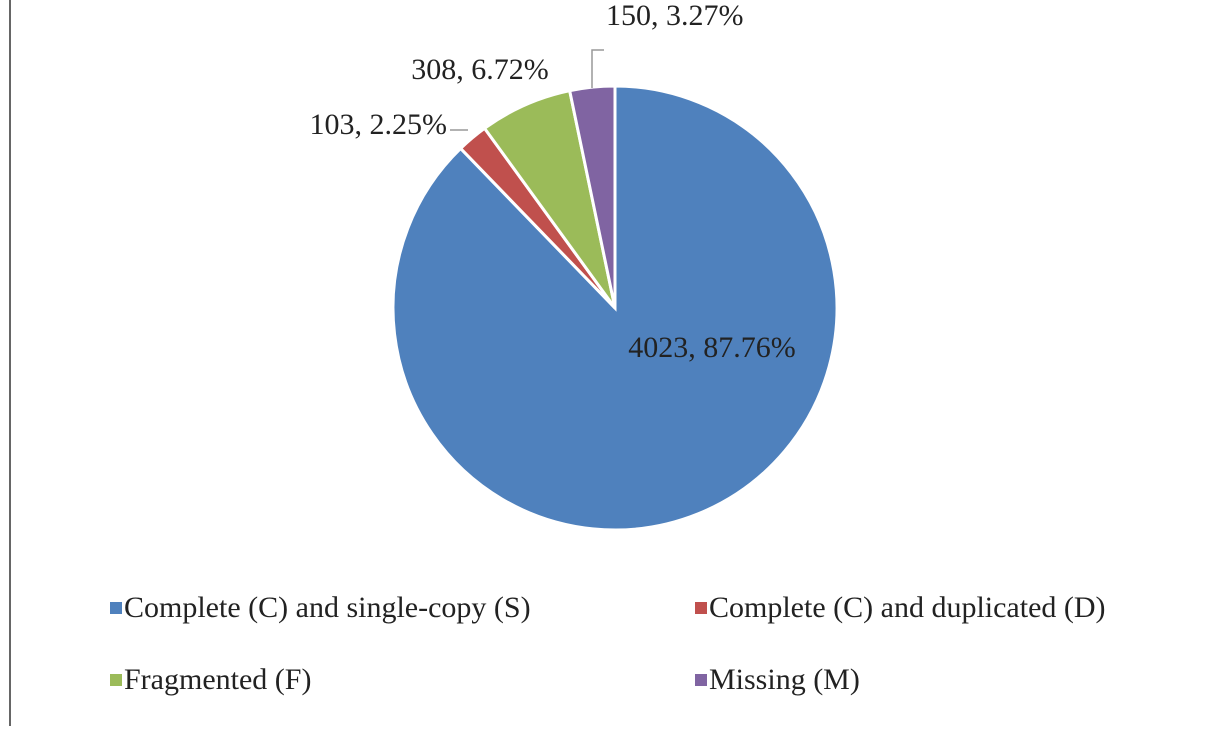 The width and height of the screenshot is (1224, 730). Describe the element at coordinates (675, 16) in the screenshot. I see `data-label: 150, 3.27%` at that location.